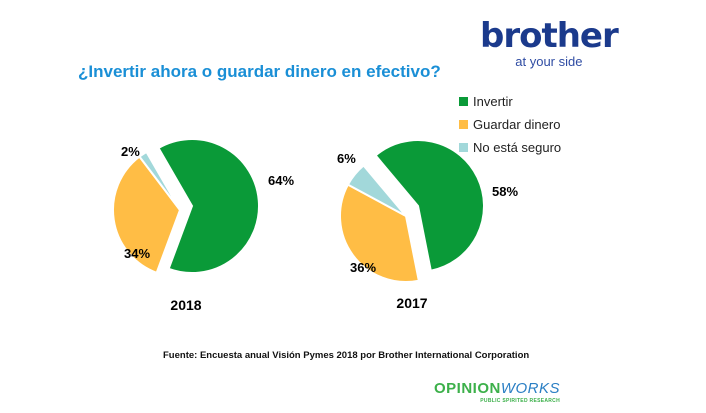  What do you see at coordinates (520, 401) in the screenshot?
I see `opinionworks-tagline: PUBLIC SPIRITED RESEARCH` at bounding box center [520, 401].